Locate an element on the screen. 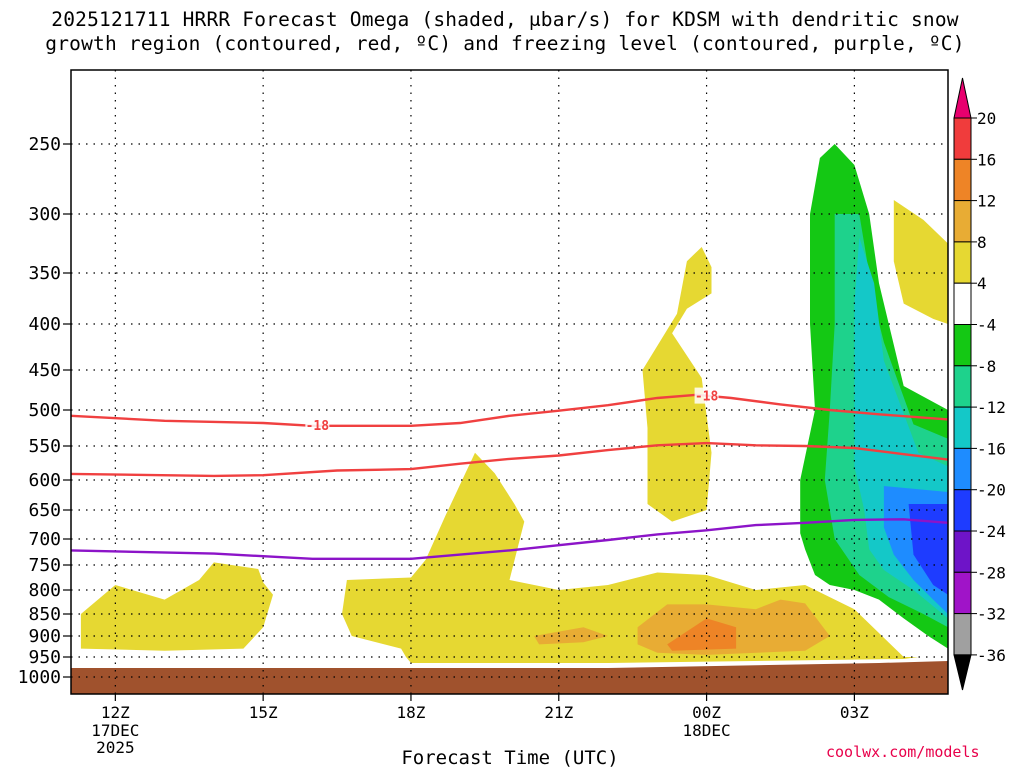  dgz-bottom-contour is located at coordinates (509, 459).